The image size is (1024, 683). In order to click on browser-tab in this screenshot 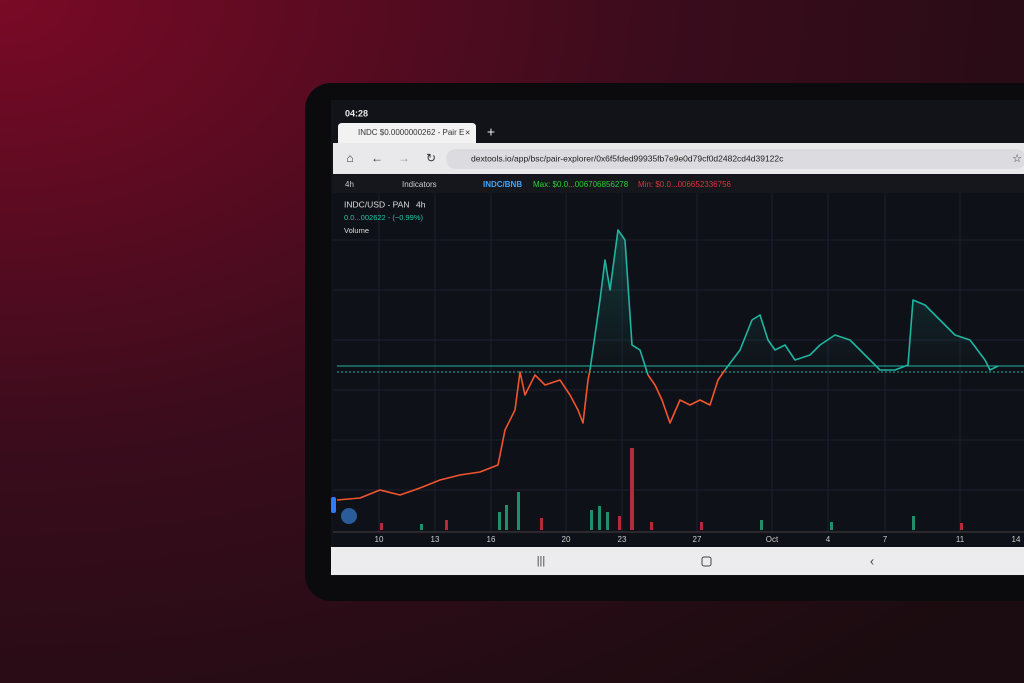, I will do `click(407, 133)`.